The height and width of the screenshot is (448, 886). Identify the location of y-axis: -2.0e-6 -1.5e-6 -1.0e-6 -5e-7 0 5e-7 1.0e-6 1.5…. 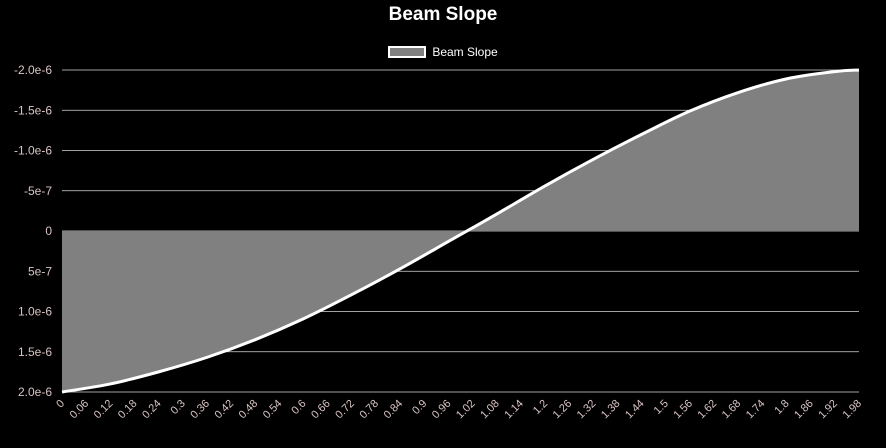
(33, 231).